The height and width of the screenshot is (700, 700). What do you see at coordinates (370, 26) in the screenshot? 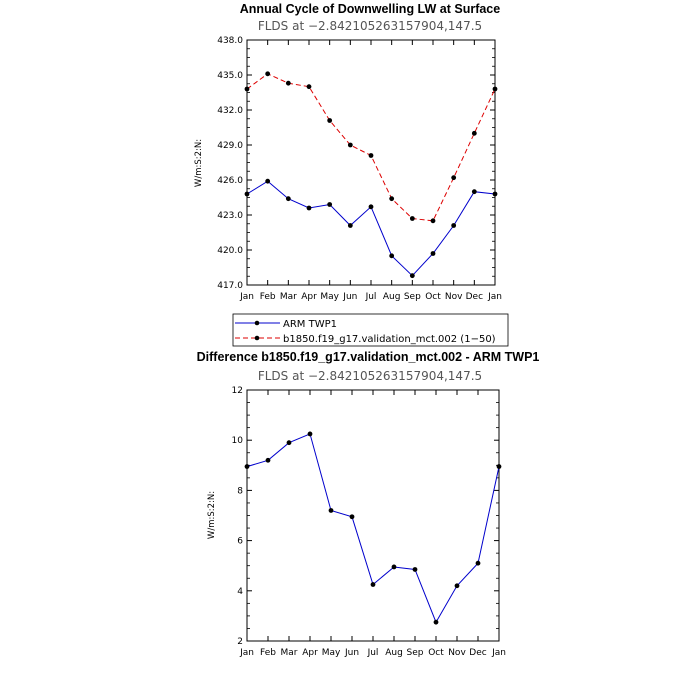
I see `chart1-subtitle: FLDS at −2.842105263157904,147.5` at bounding box center [370, 26].